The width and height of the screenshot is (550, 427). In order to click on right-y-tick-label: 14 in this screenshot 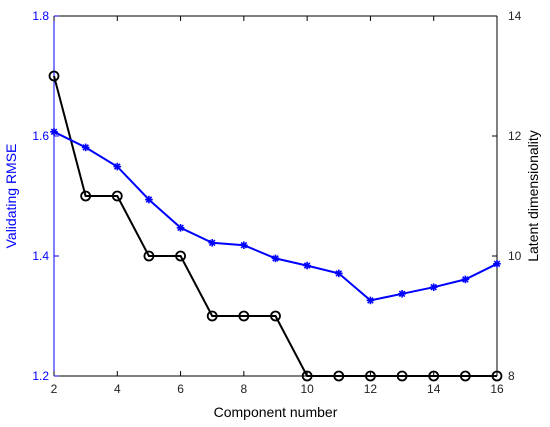, I will do `click(515, 16)`.